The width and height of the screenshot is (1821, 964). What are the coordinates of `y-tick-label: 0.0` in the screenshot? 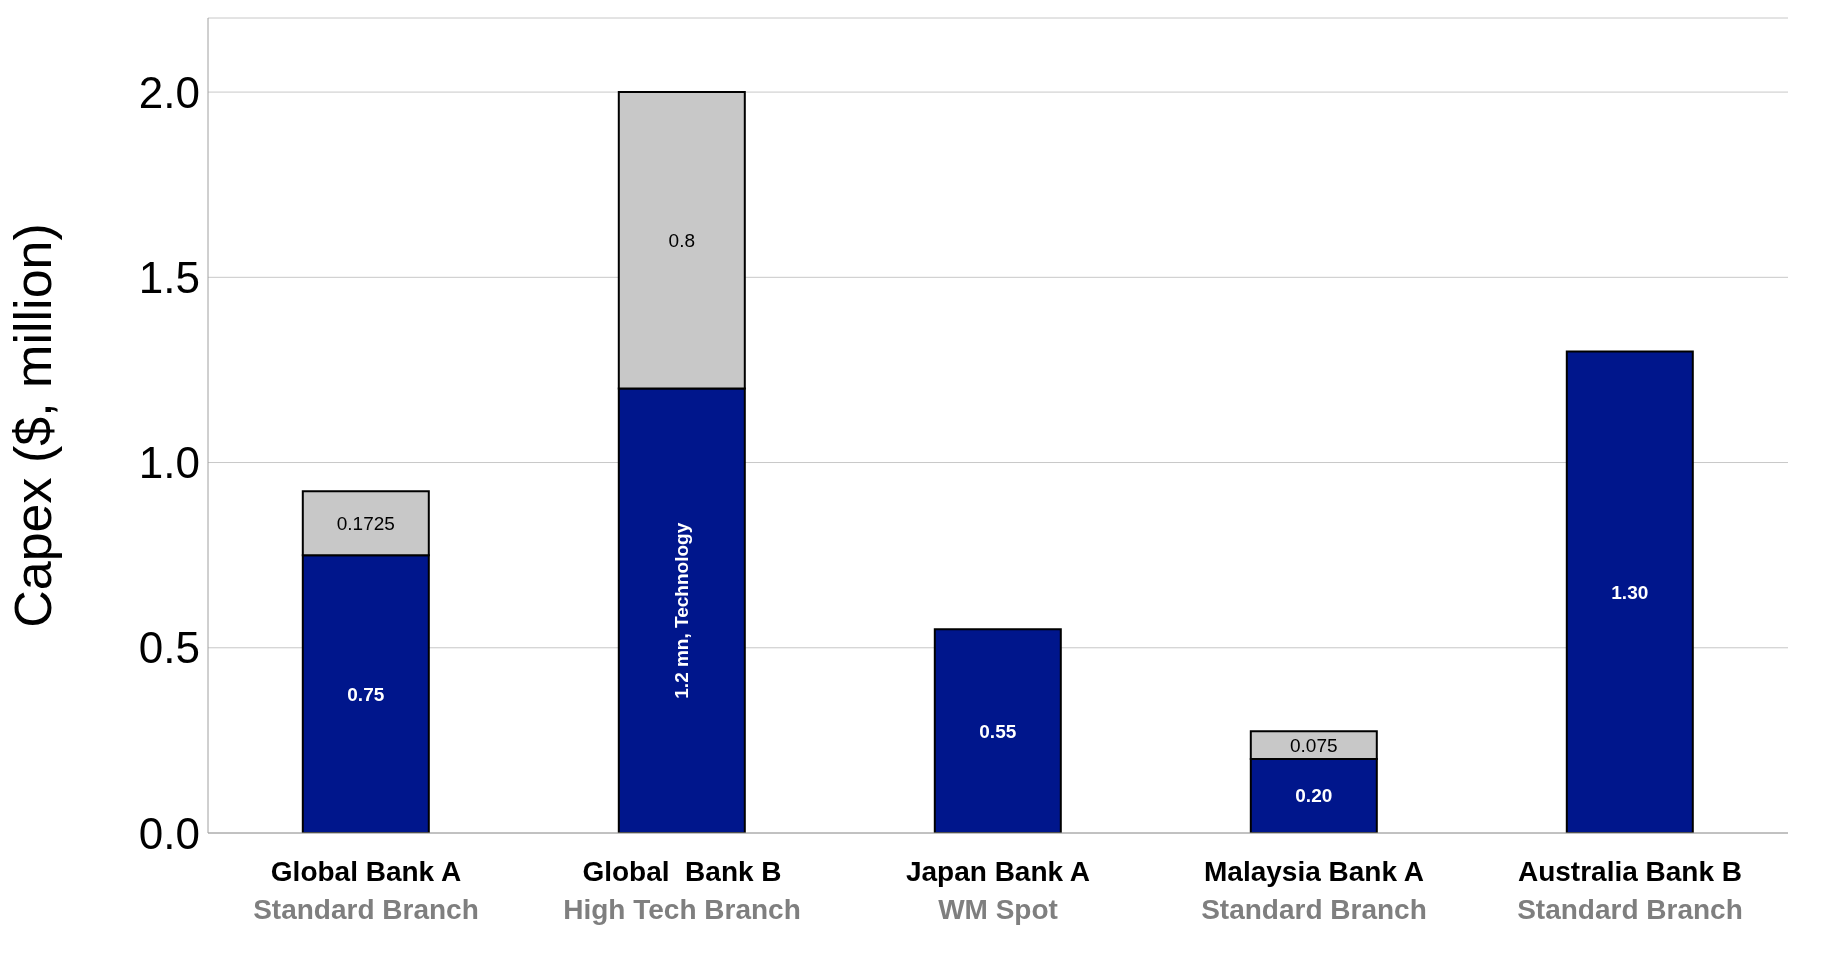 It's located at (169, 833).